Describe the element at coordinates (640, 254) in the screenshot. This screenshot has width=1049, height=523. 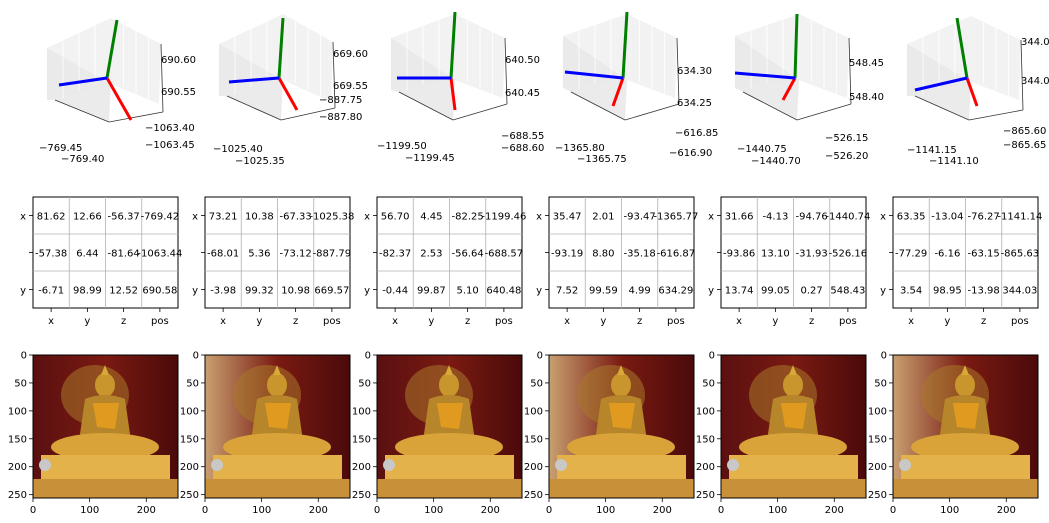
I see `table-cell: -35.18` at that location.